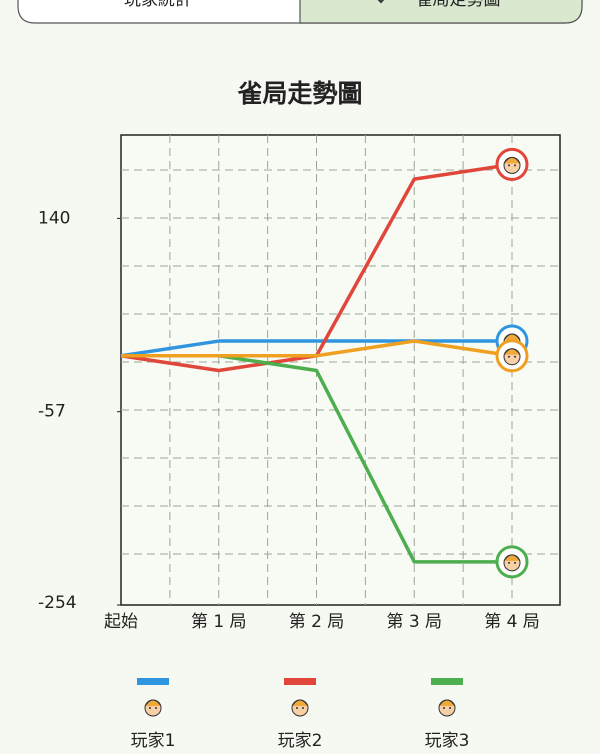  I want to click on tab: 雀局走勢圖, so click(458, 5).